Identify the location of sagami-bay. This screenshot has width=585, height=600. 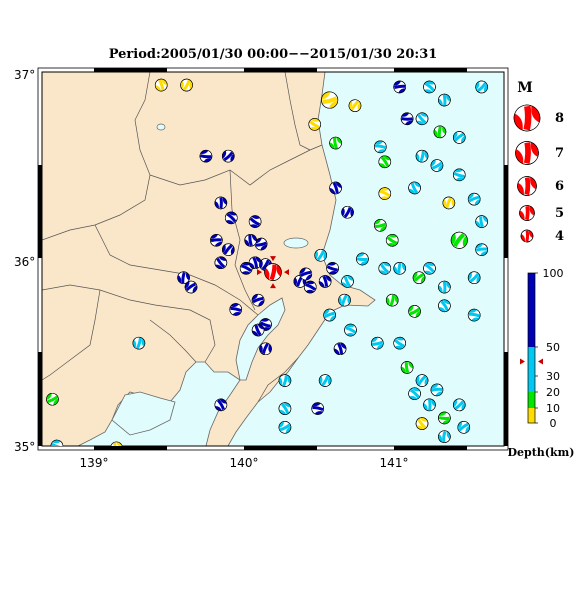
(143, 413).